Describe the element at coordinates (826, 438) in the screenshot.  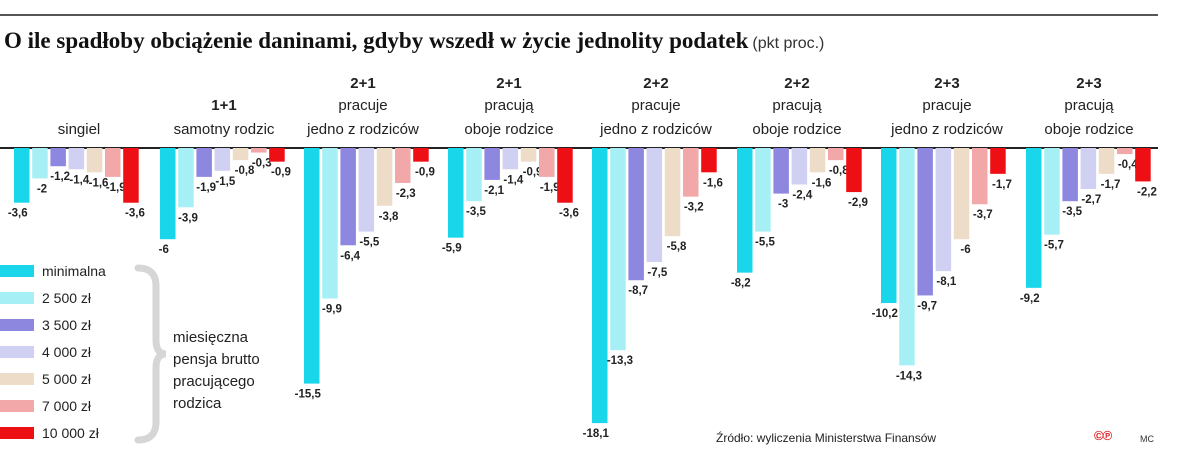
I see `source-note: Źródło: wyliczenia Ministerstwa Finansów` at that location.